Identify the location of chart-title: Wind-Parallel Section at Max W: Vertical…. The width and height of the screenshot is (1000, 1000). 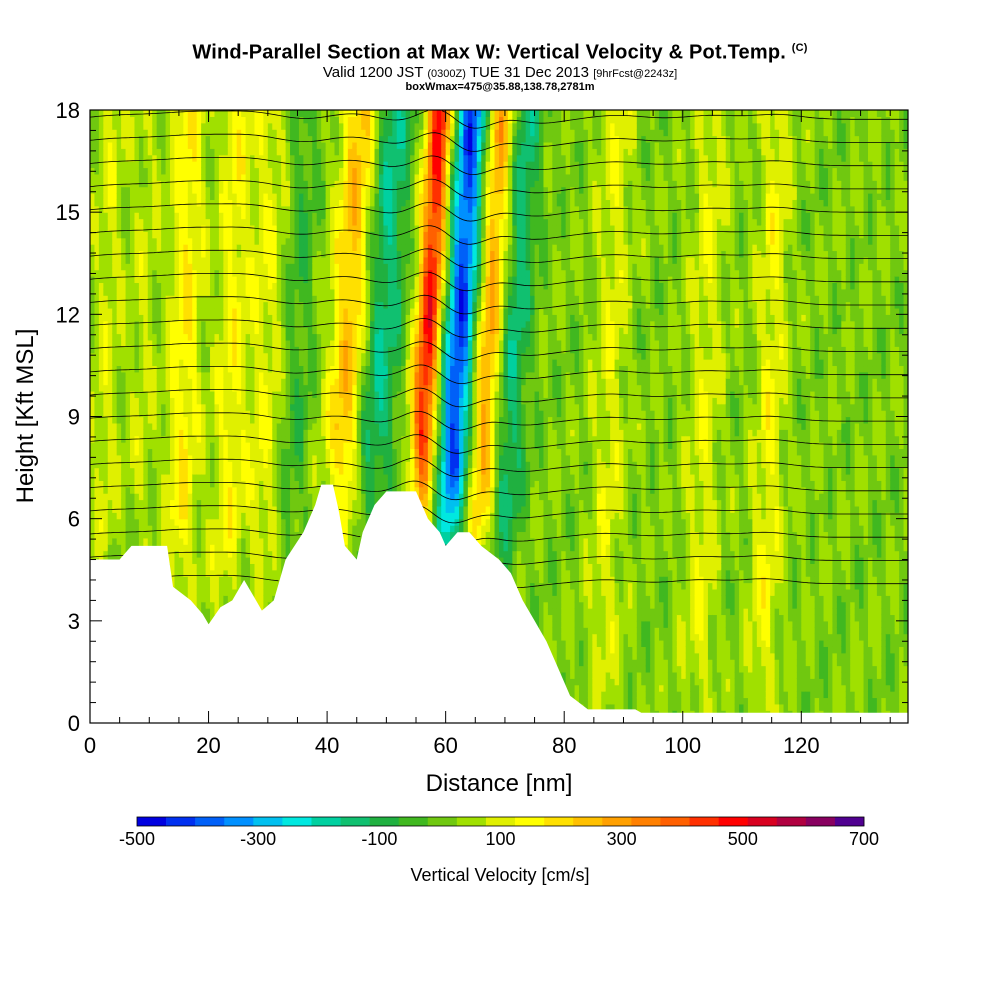
(500, 50).